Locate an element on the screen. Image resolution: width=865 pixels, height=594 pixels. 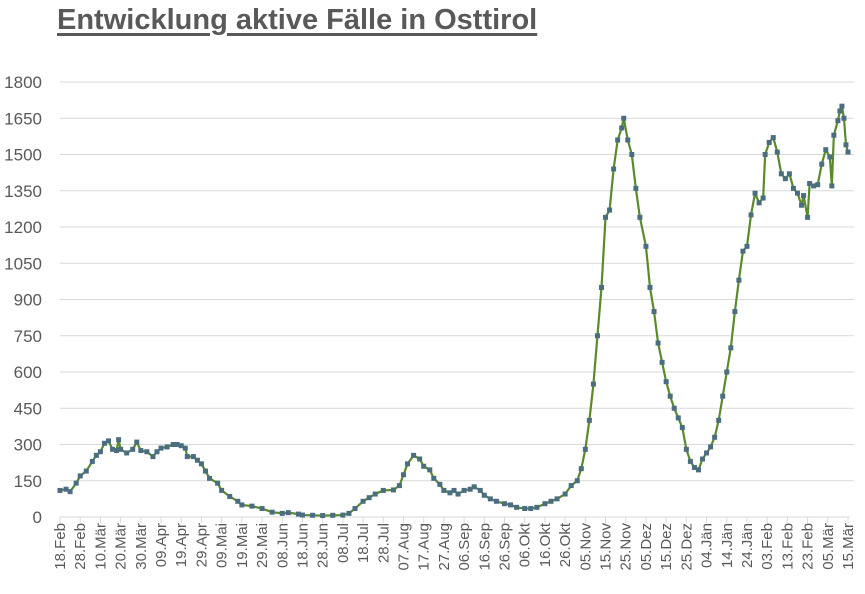
x-tick-label: 28.Jul is located at coordinates (383, 543).